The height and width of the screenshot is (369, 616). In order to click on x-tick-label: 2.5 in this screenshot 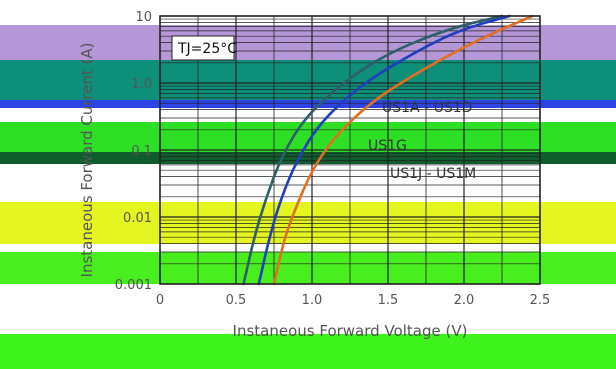, I will do `click(540, 300)`.